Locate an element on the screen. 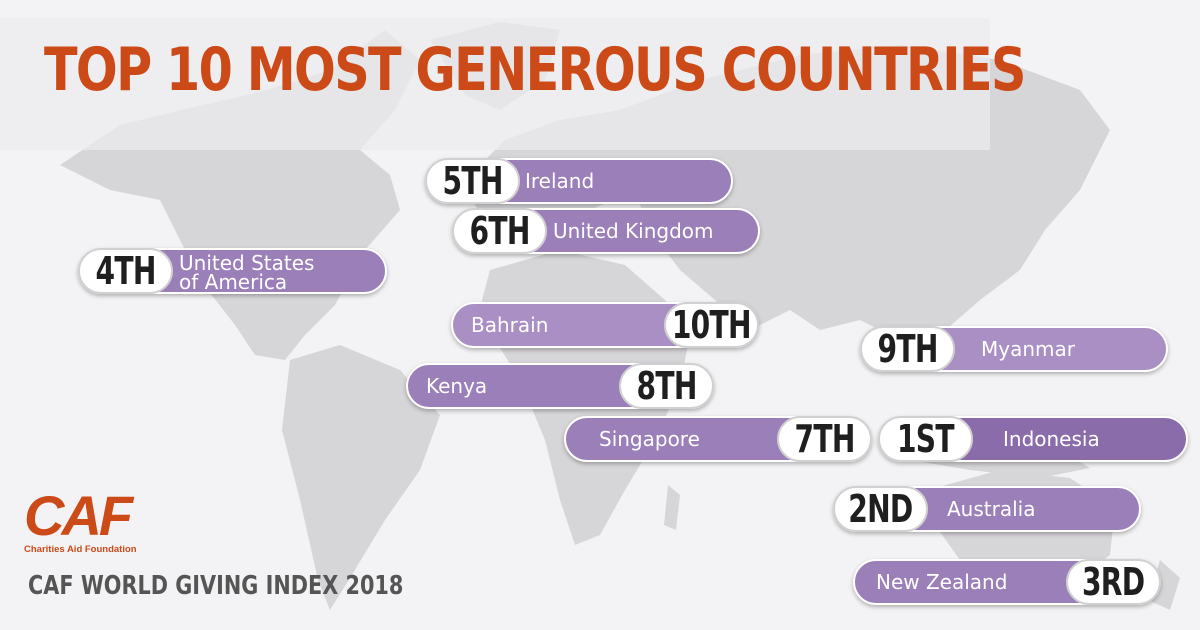  rank-label: 9TH is located at coordinates (907, 349).